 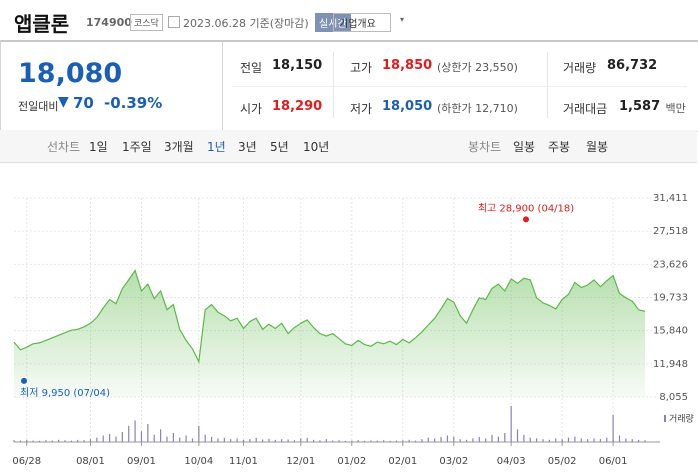 What do you see at coordinates (333, 22) in the screenshot?
I see `realtime-button: 실시간` at bounding box center [333, 22].